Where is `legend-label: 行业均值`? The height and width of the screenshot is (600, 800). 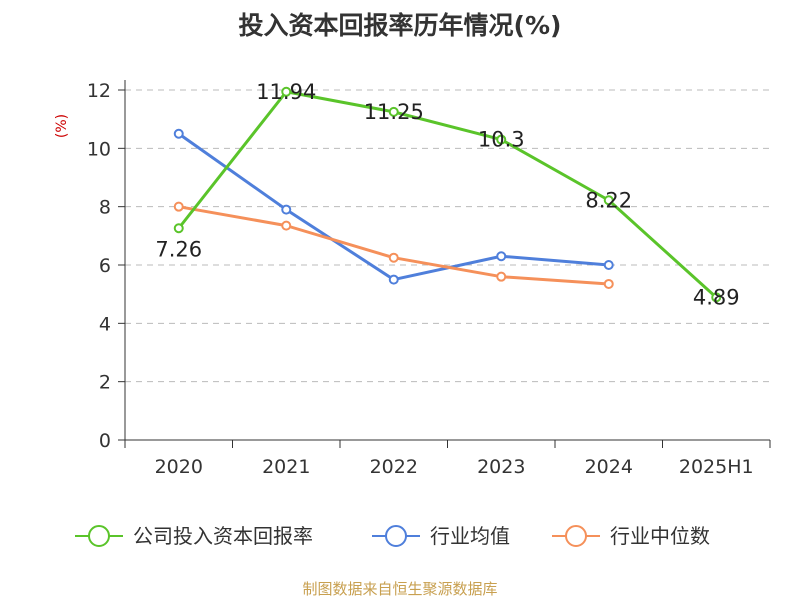 legend-label: 行业均值 is located at coordinates (470, 536).